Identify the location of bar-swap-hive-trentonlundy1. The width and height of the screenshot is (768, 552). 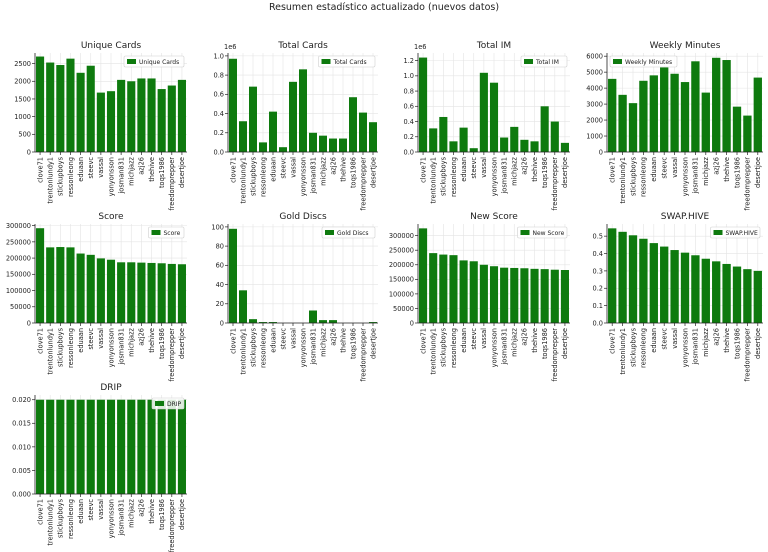
(622, 277).